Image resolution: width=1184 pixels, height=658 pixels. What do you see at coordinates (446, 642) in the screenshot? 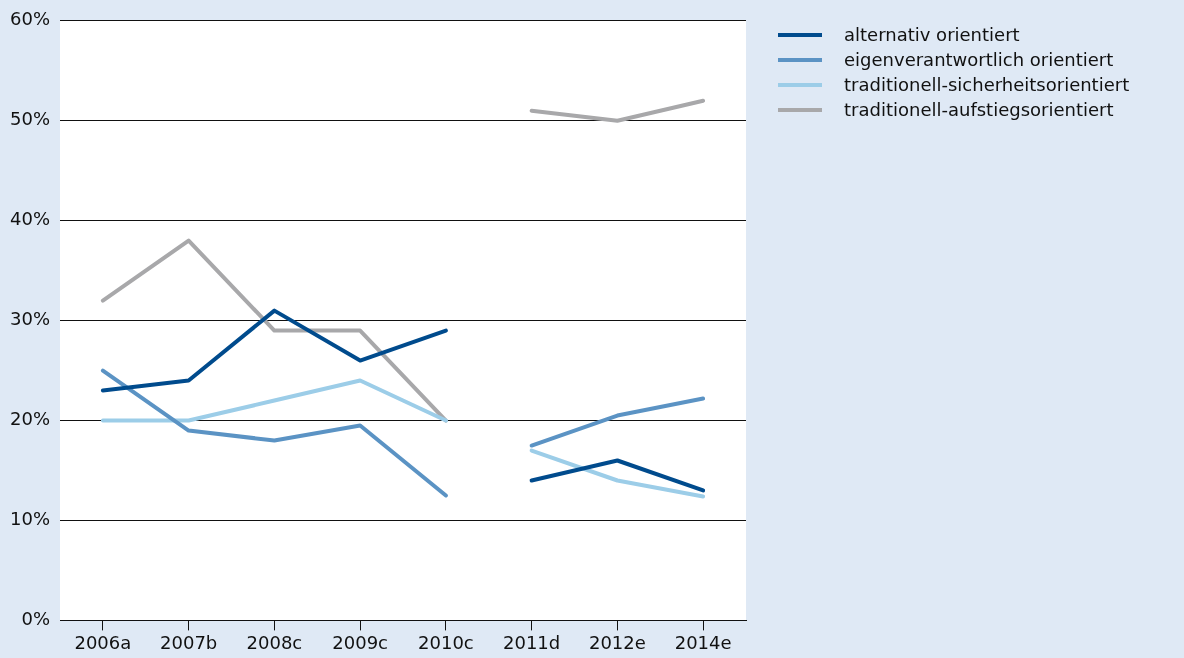
I see `x-tick-label: 2010c` at bounding box center [446, 642].